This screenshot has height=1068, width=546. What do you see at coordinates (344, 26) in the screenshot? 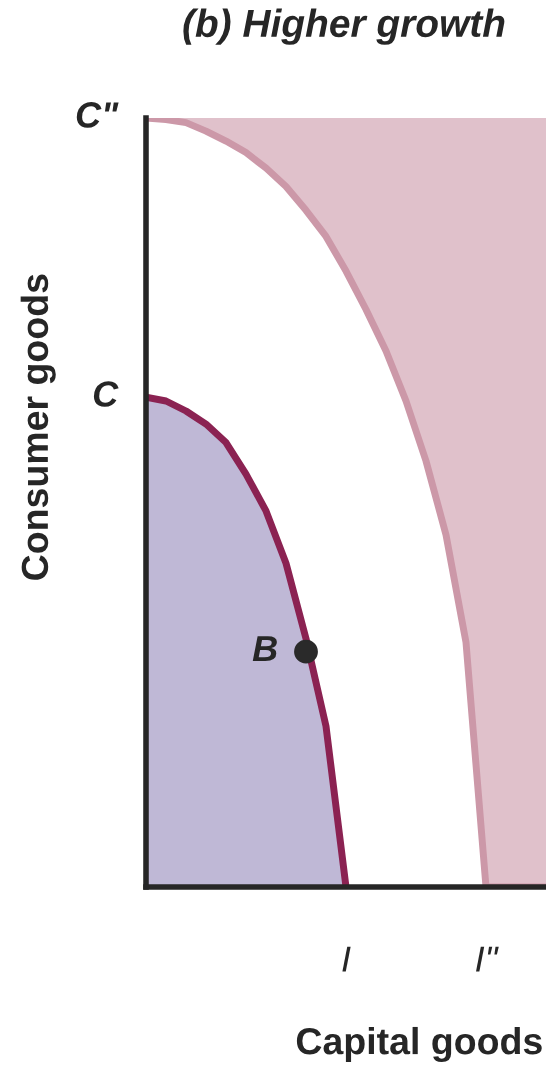
I see `chart-title: (b) Higher growth` at bounding box center [344, 26].